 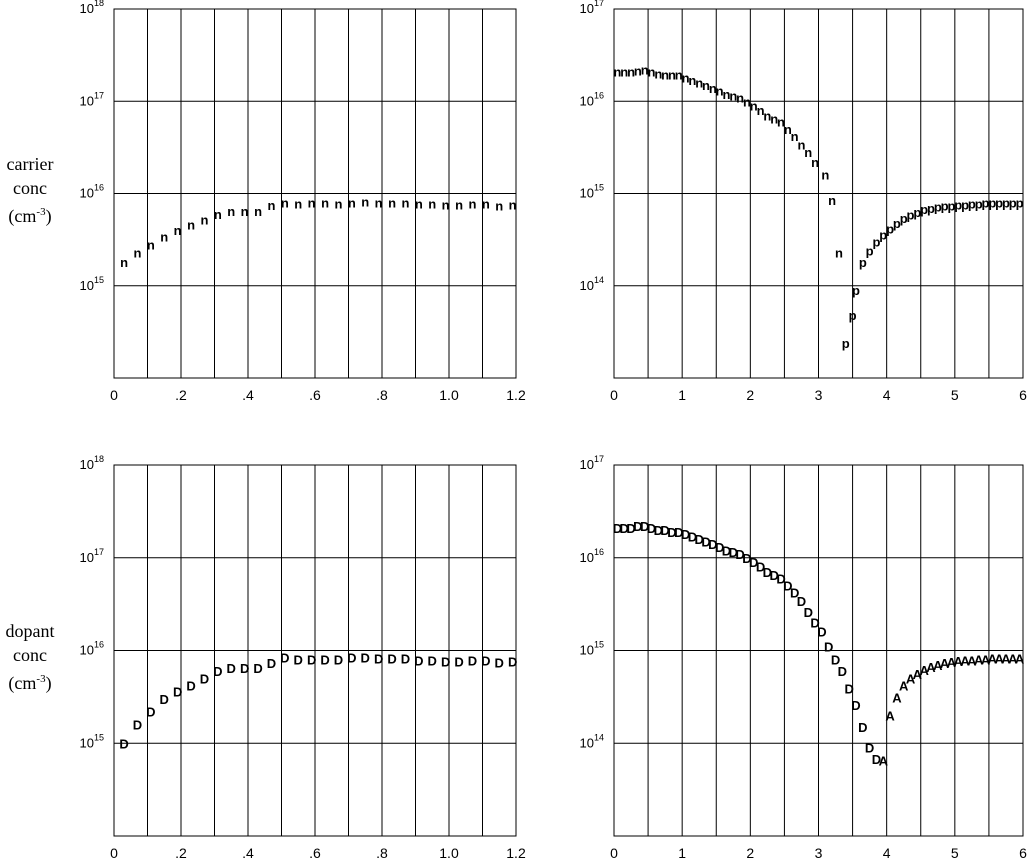 I want to click on x-tick-label: .2, so click(x=181, y=395).